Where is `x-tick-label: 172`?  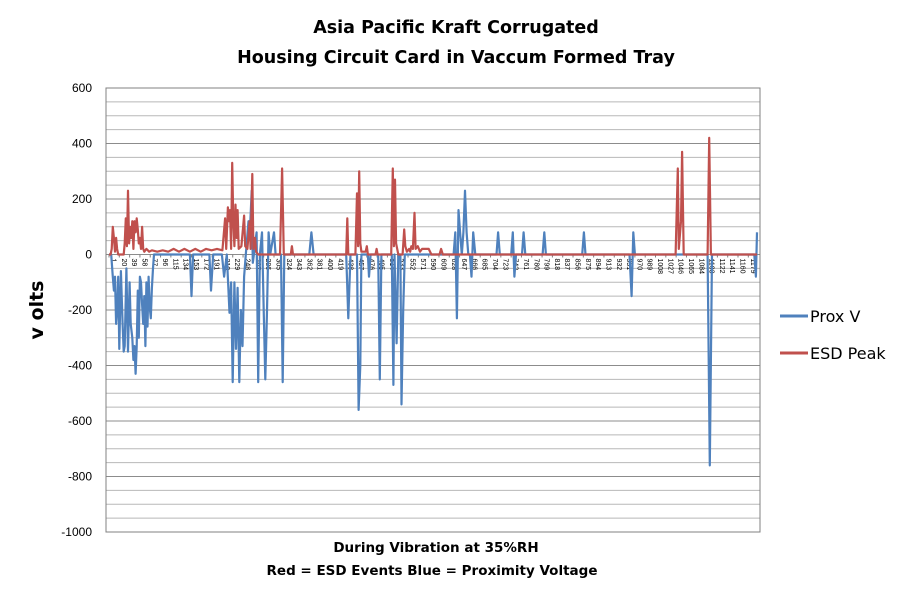 x-tick-label: 172 is located at coordinates (205, 265).